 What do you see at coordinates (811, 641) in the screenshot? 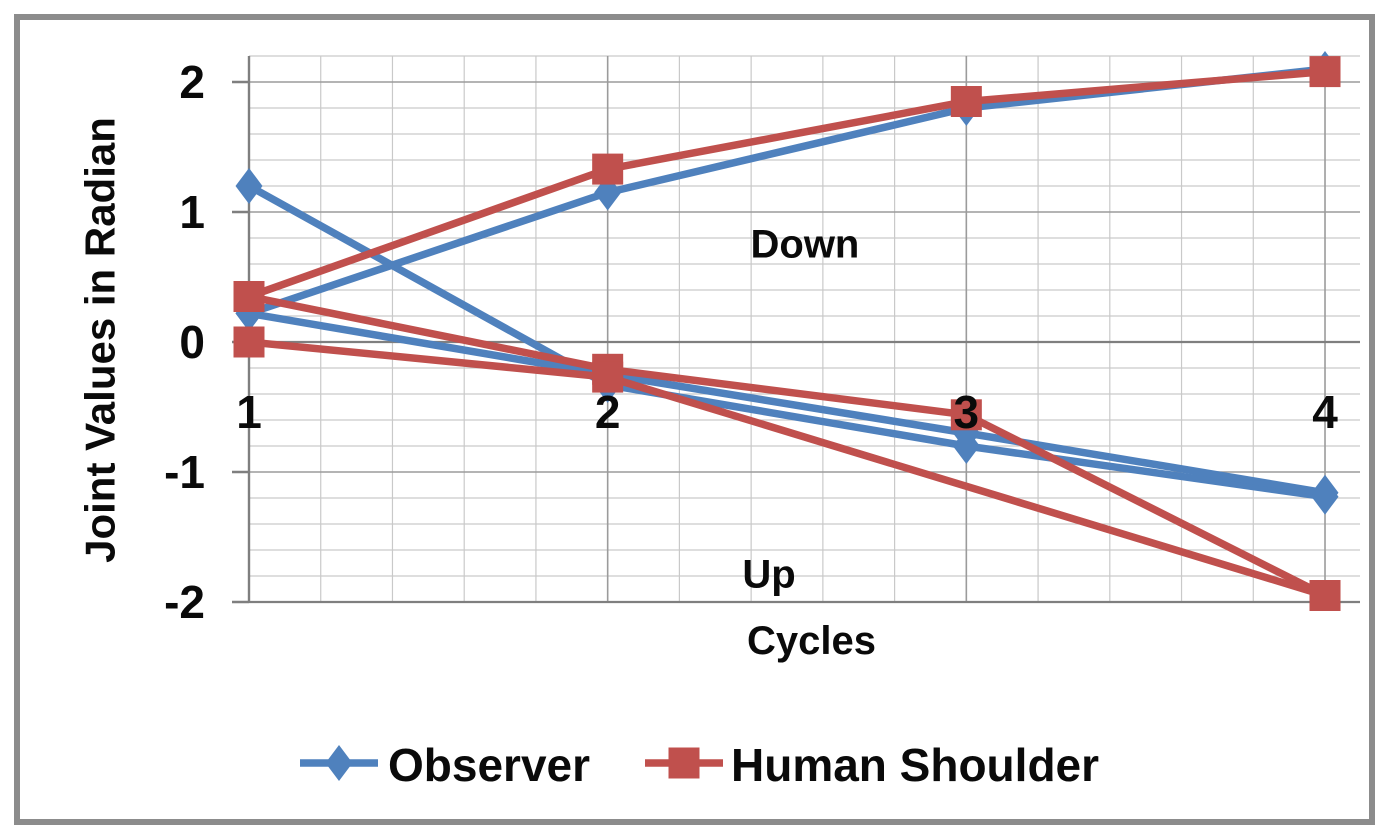
I see `x-axis-title: Cycles` at bounding box center [811, 641].